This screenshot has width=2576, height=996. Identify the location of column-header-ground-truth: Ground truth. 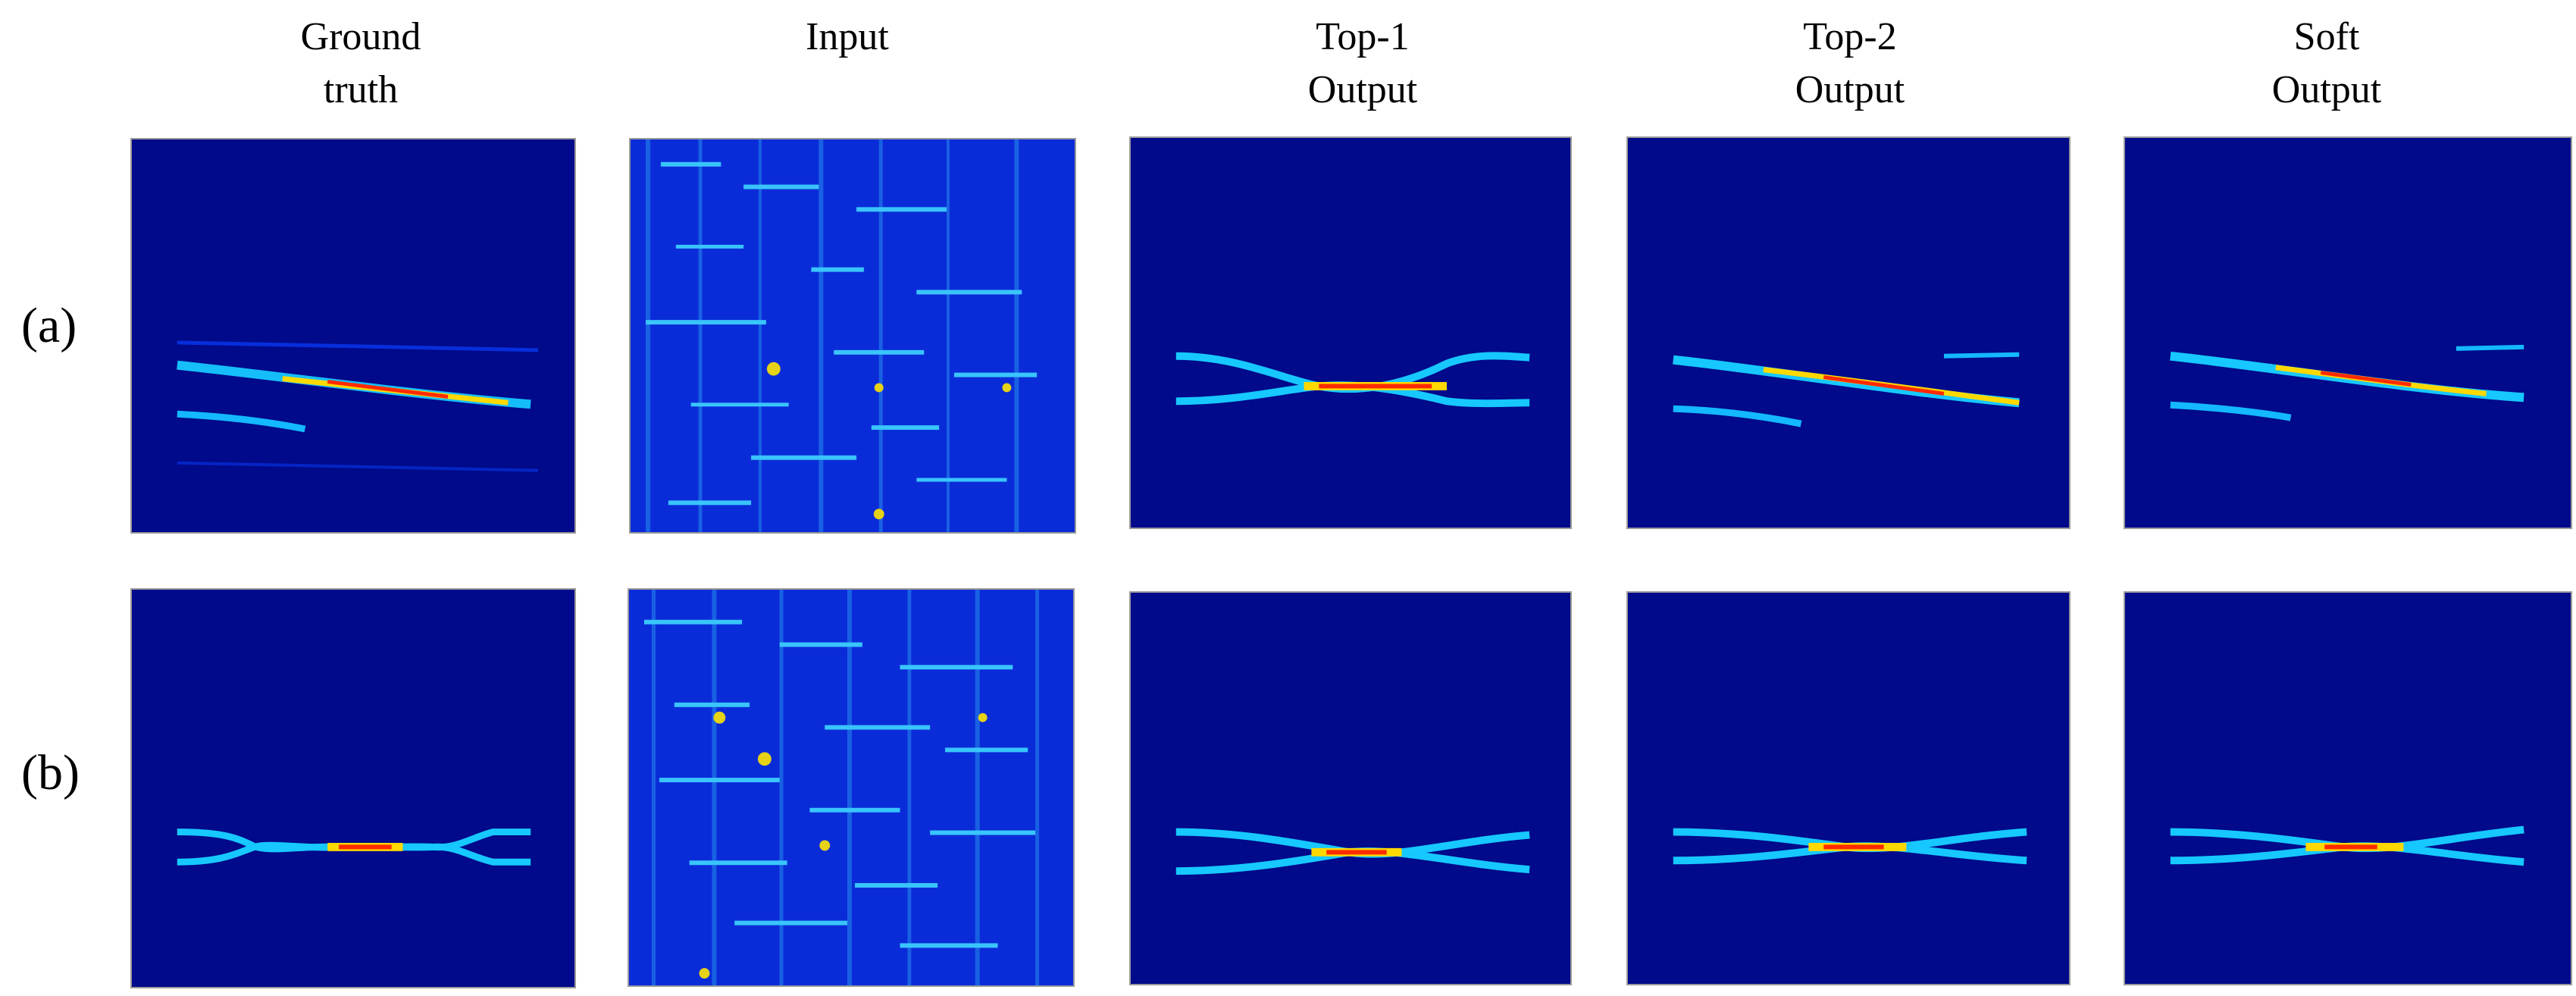
(361, 64).